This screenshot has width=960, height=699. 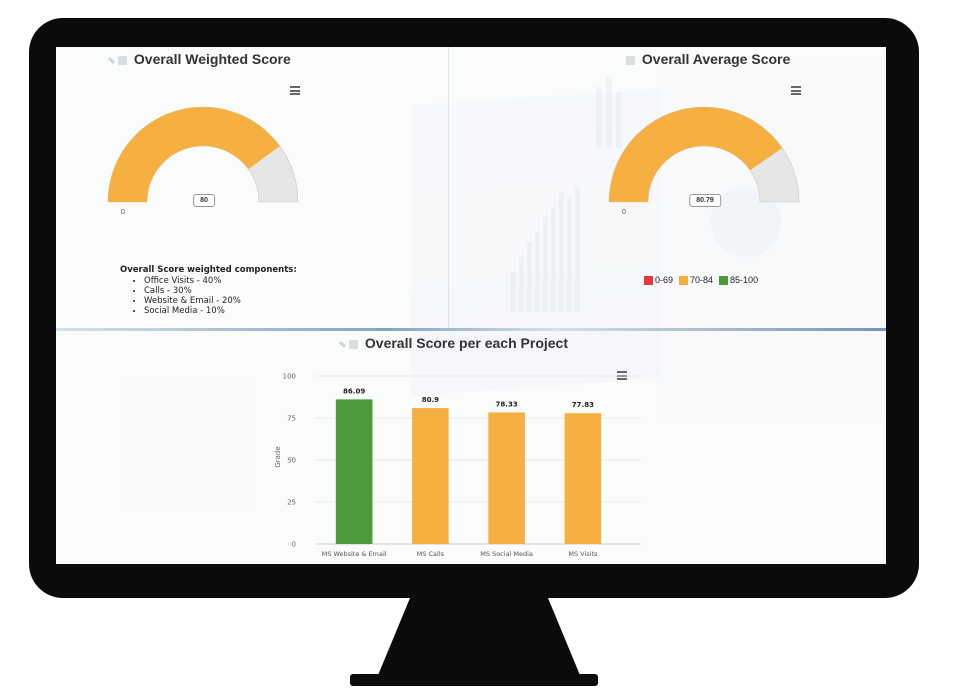 I want to click on weighted-gauge-min-label: 0, so click(x=123, y=212).